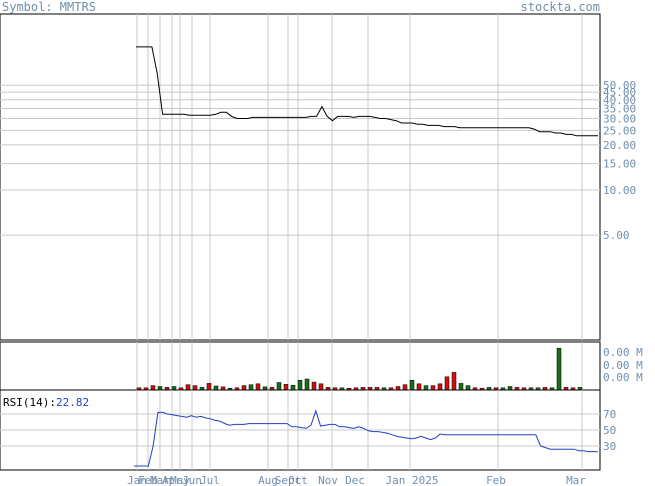 The image size is (655, 486). What do you see at coordinates (619, 145) in the screenshot?
I see `price-tick-label: 20.00` at bounding box center [619, 145].